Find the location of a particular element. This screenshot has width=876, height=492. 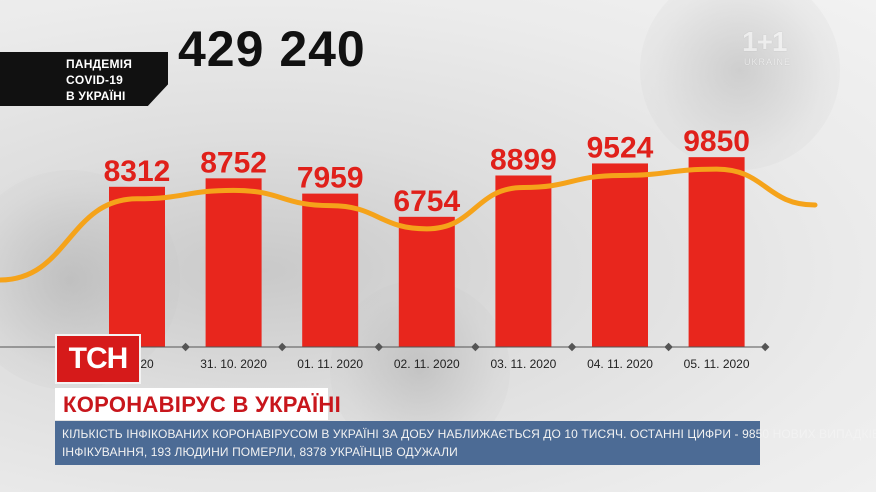

date-label: 04. 11. 2020 is located at coordinates (620, 364).